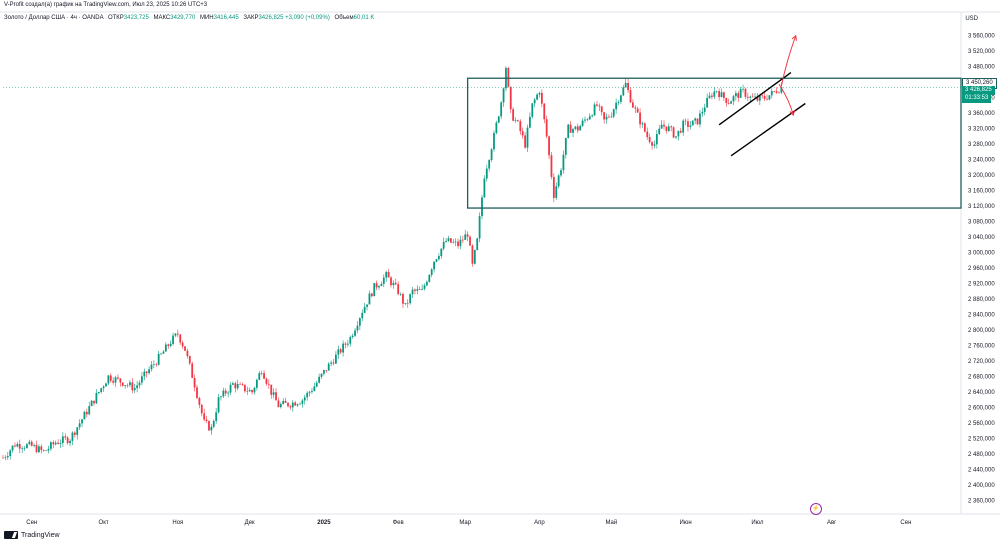 Image resolution: width=1000 pixels, height=544 pixels. I want to click on arrow-up, so click(788, 61).